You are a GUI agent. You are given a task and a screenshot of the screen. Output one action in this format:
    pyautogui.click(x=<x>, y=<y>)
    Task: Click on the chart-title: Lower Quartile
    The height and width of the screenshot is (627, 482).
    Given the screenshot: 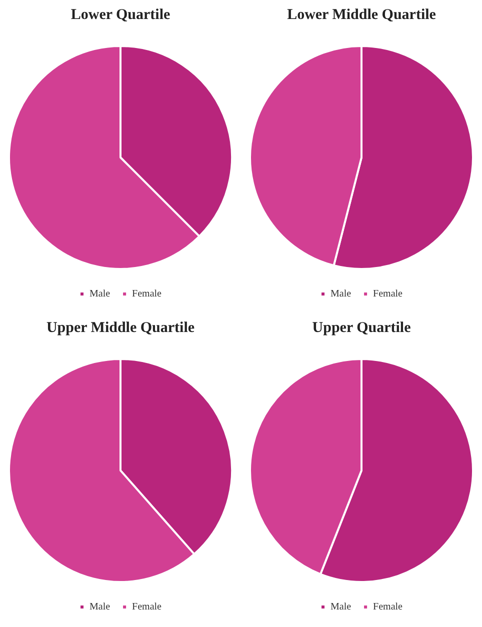 What is the action you would take?
    pyautogui.click(x=120, y=14)
    